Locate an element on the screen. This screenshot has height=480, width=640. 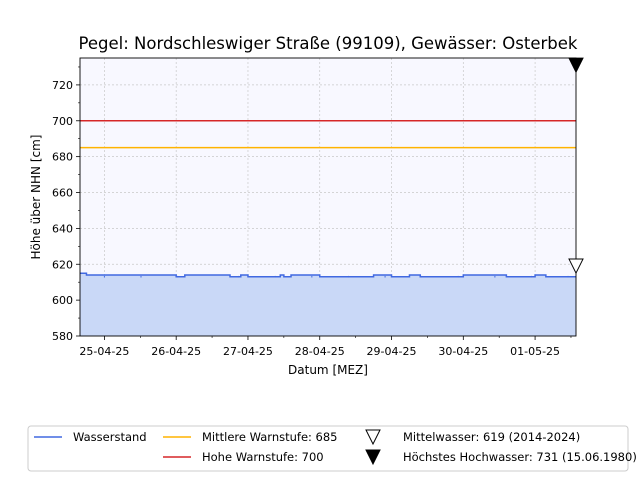
y-tick-label: 720 is located at coordinates (62, 85).